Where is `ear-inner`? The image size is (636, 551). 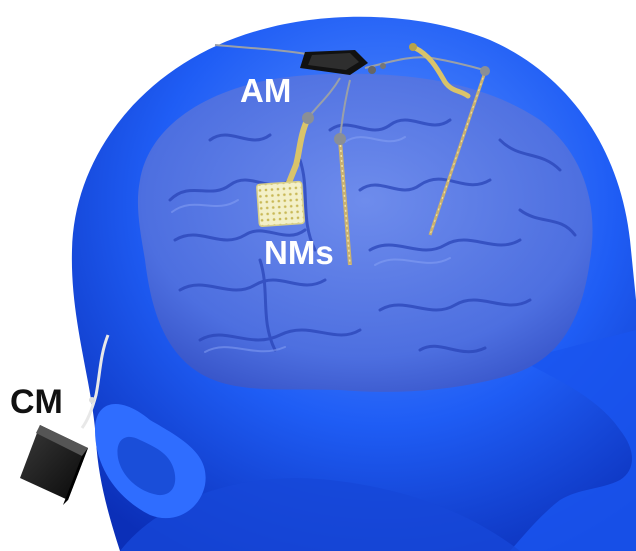 ear-inner is located at coordinates (146, 466).